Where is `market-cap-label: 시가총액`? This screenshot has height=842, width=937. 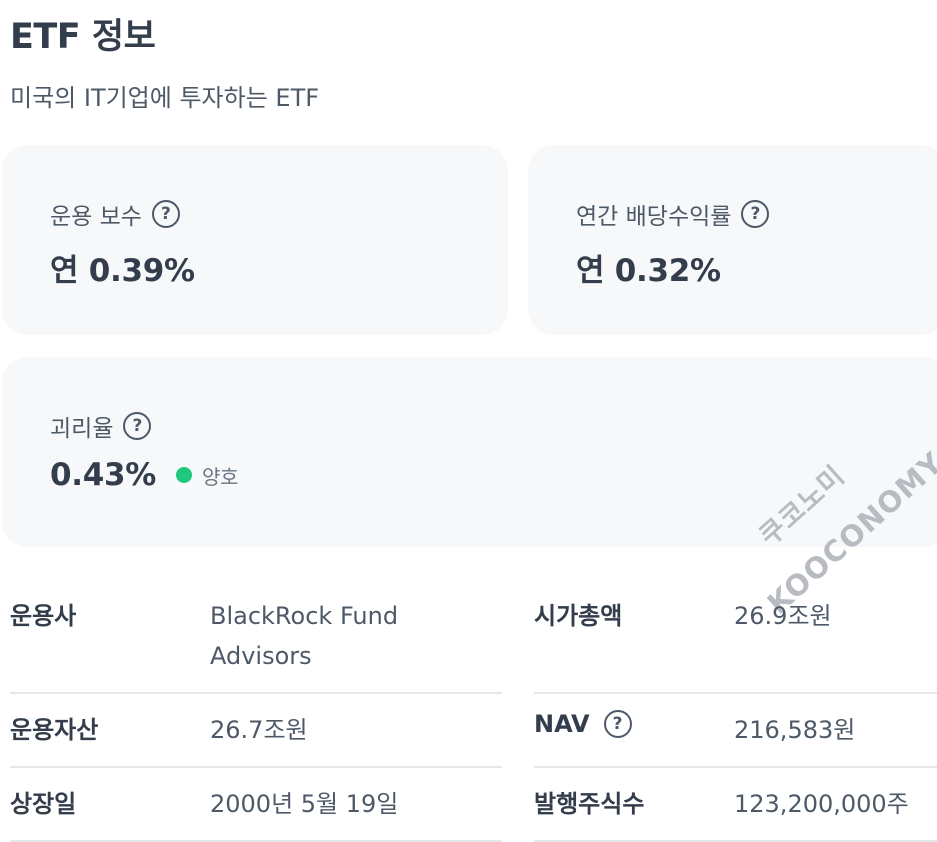
market-cap-label: 시가총액 is located at coordinates (578, 616).